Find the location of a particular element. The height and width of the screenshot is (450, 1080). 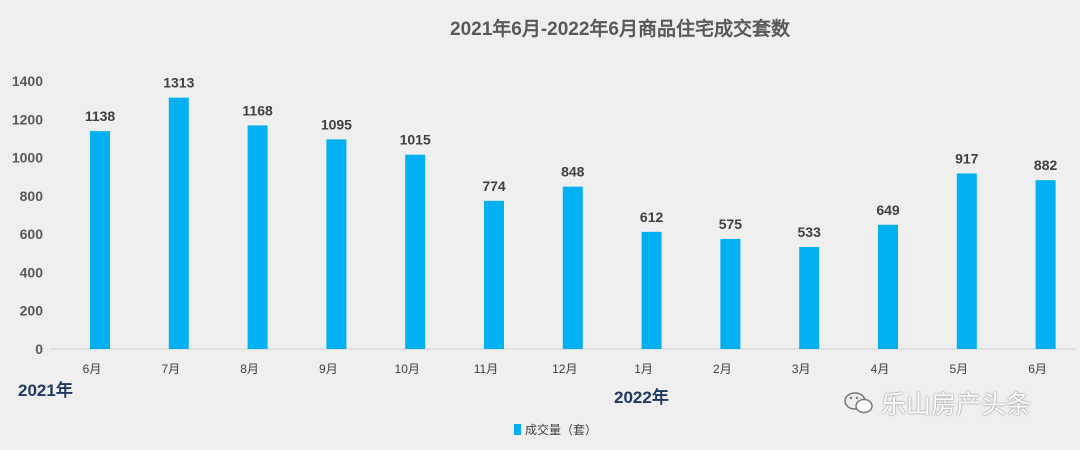

year-label-2021: 2021年 is located at coordinates (45, 390).